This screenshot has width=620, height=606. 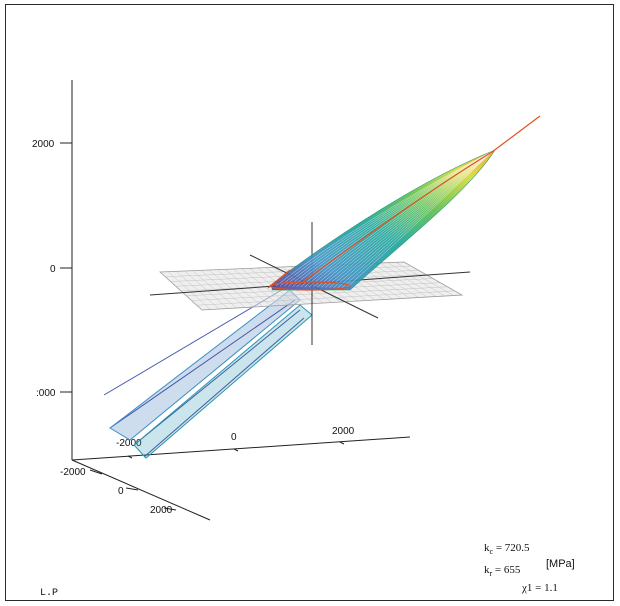 What do you see at coordinates (46, 393) in the screenshot?
I see `z-tick-label: :000` at bounding box center [46, 393].